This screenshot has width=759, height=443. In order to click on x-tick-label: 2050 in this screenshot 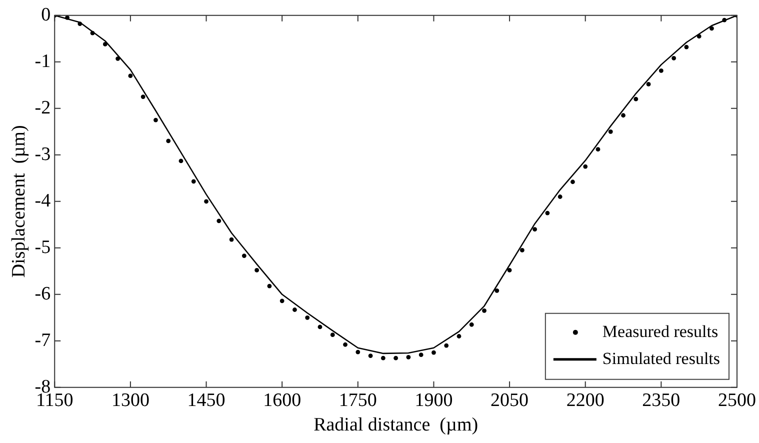, I will do `click(509, 400)`.